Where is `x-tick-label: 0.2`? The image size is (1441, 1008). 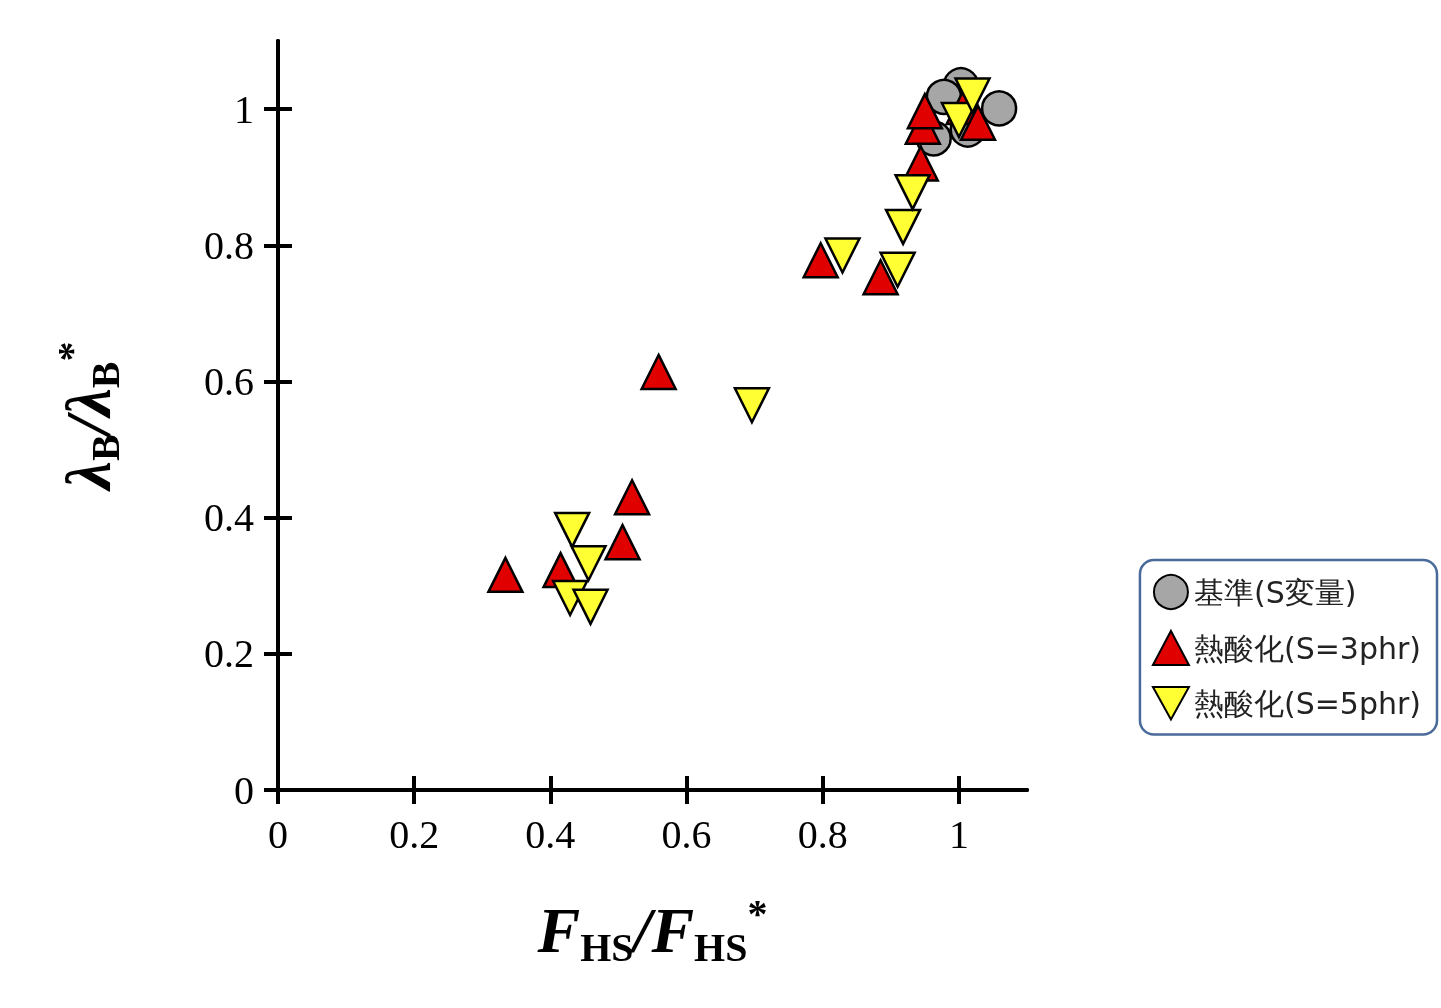 x-tick-label: 0.2 is located at coordinates (414, 834).